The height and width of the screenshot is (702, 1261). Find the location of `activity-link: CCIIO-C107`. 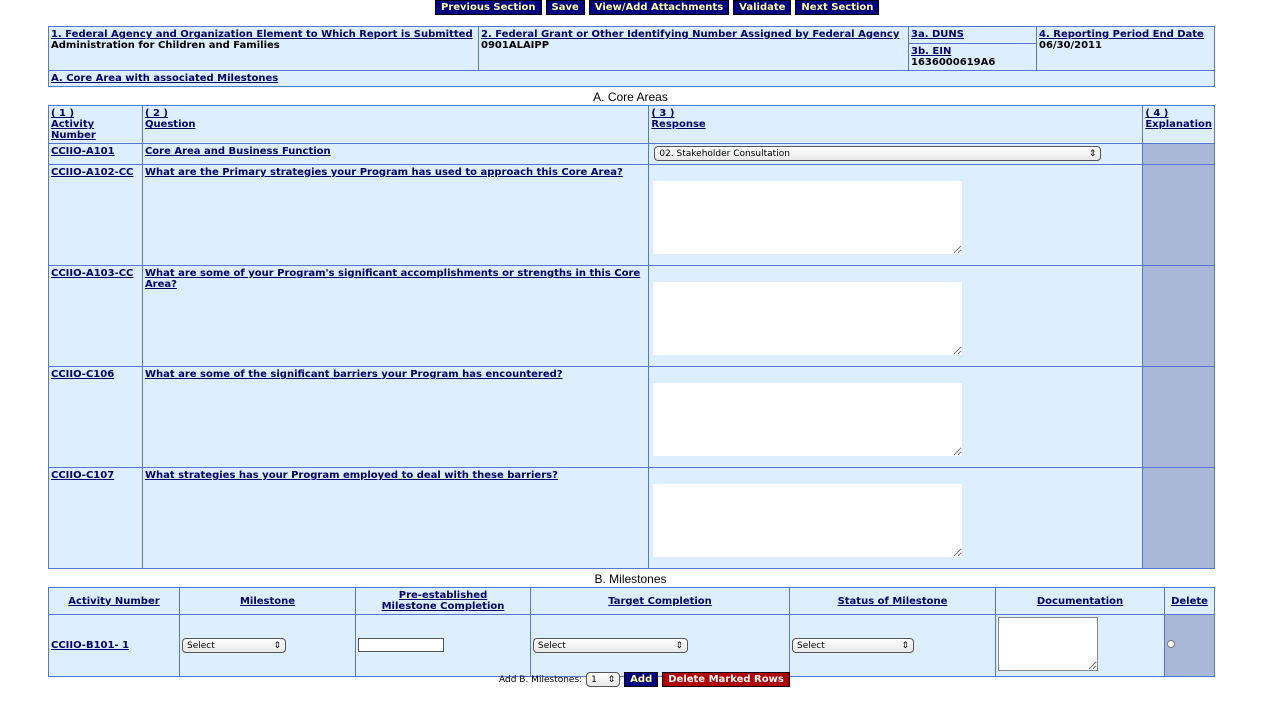

activity-link: CCIIO-C107 is located at coordinates (83, 475).